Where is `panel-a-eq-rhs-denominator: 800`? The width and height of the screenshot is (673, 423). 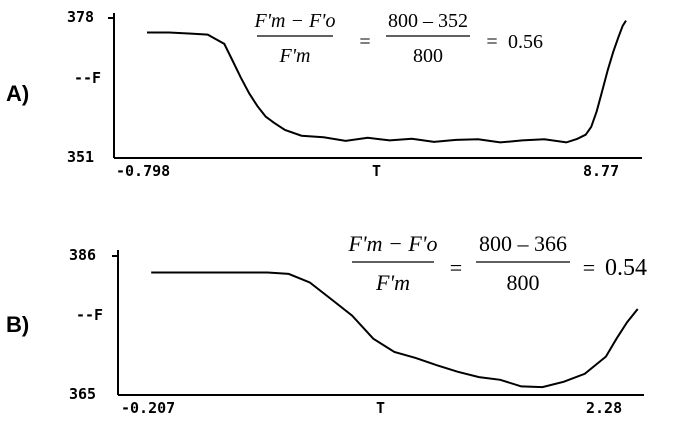
panel-a-eq-rhs-denominator: 800 is located at coordinates (428, 56).